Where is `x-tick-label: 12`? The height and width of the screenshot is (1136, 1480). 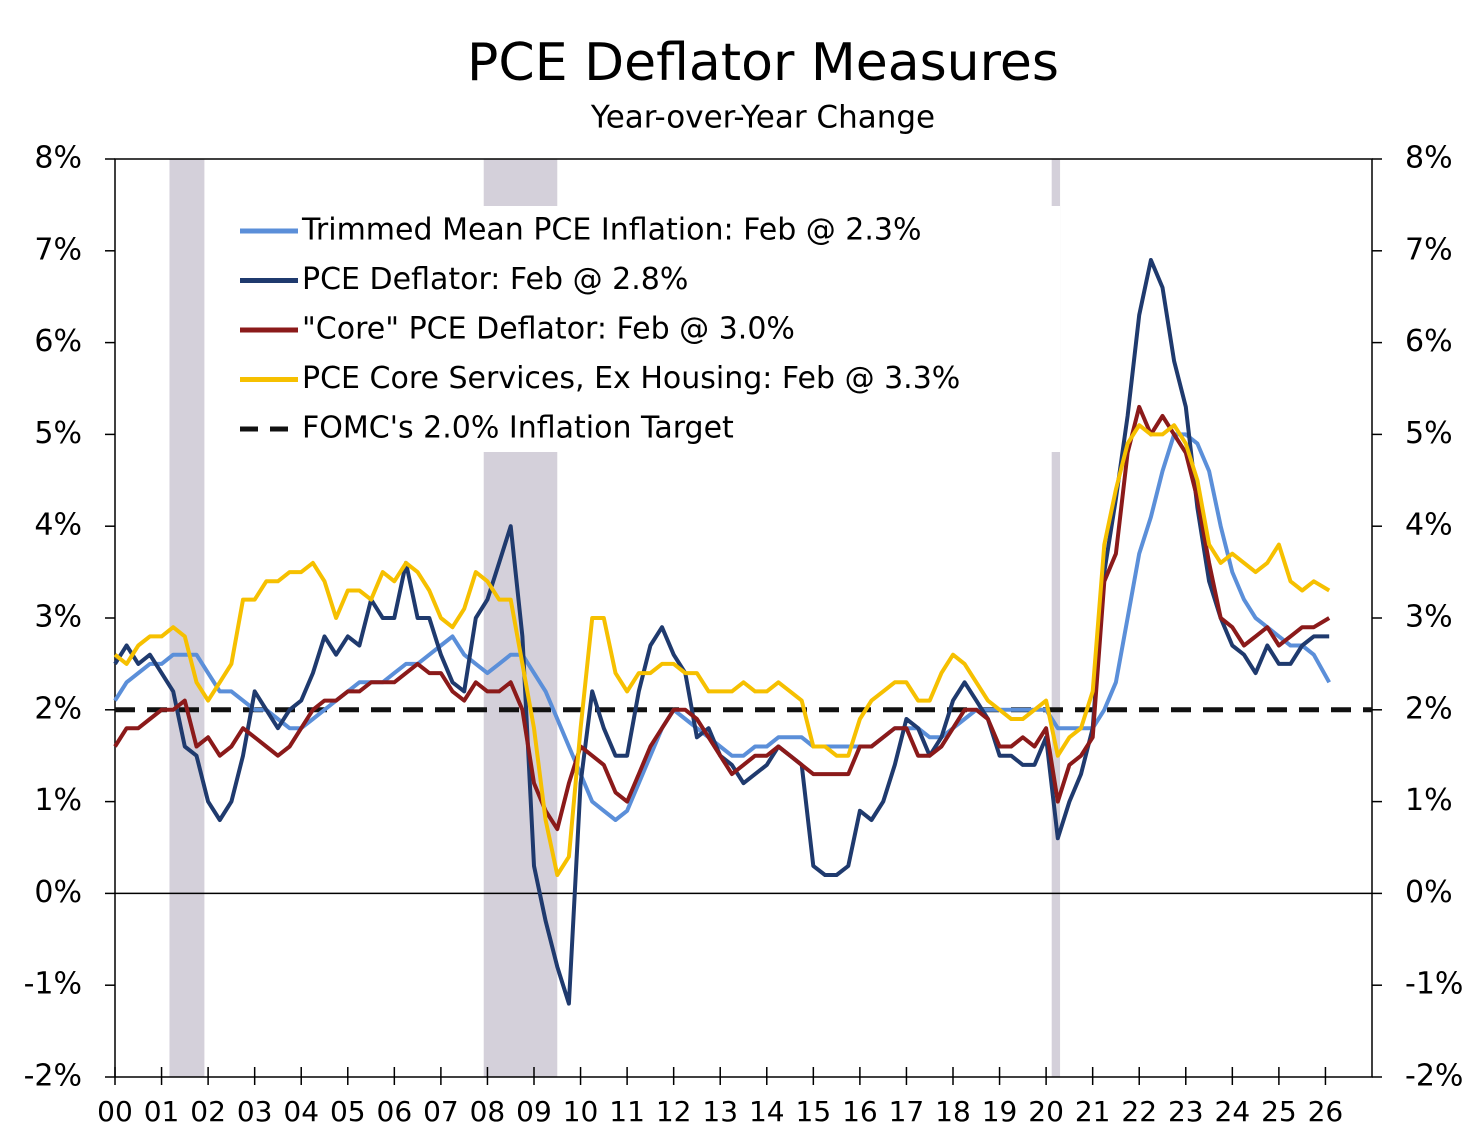
x-tick-label: 12 is located at coordinates (674, 1111).